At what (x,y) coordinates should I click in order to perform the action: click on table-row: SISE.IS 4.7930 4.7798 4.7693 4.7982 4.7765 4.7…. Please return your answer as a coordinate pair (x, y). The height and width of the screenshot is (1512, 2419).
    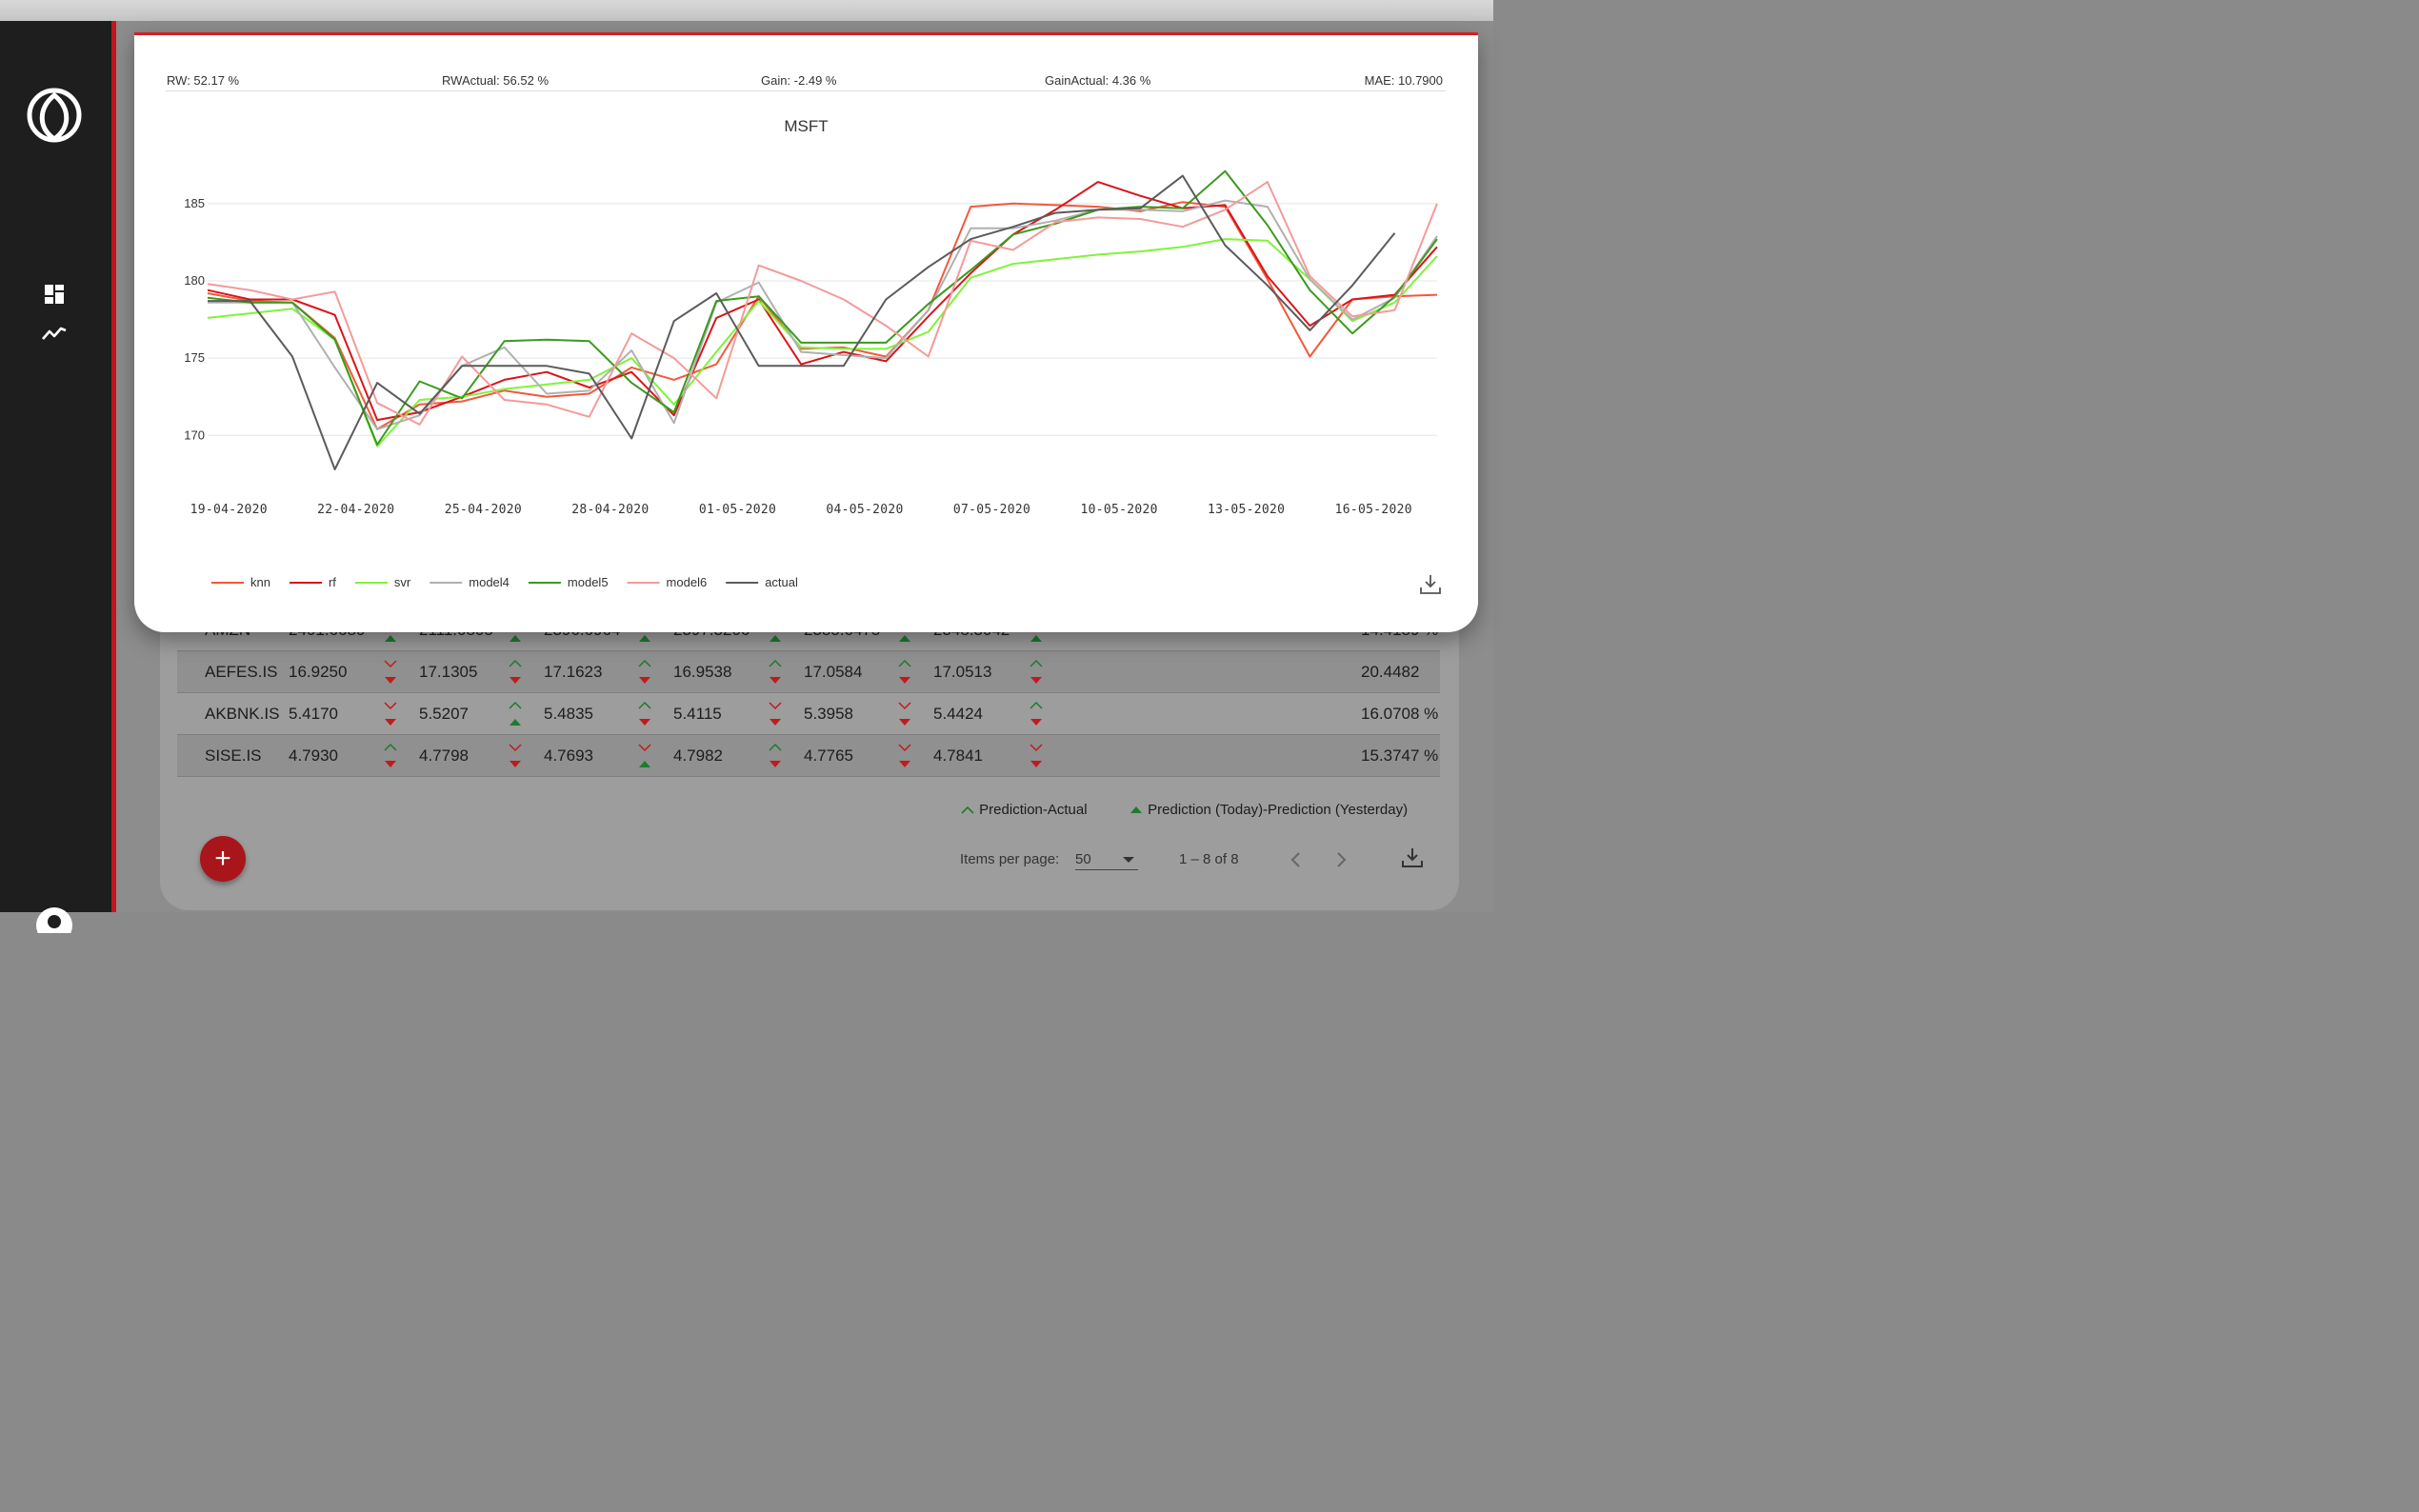
    Looking at the image, I should click on (808, 755).